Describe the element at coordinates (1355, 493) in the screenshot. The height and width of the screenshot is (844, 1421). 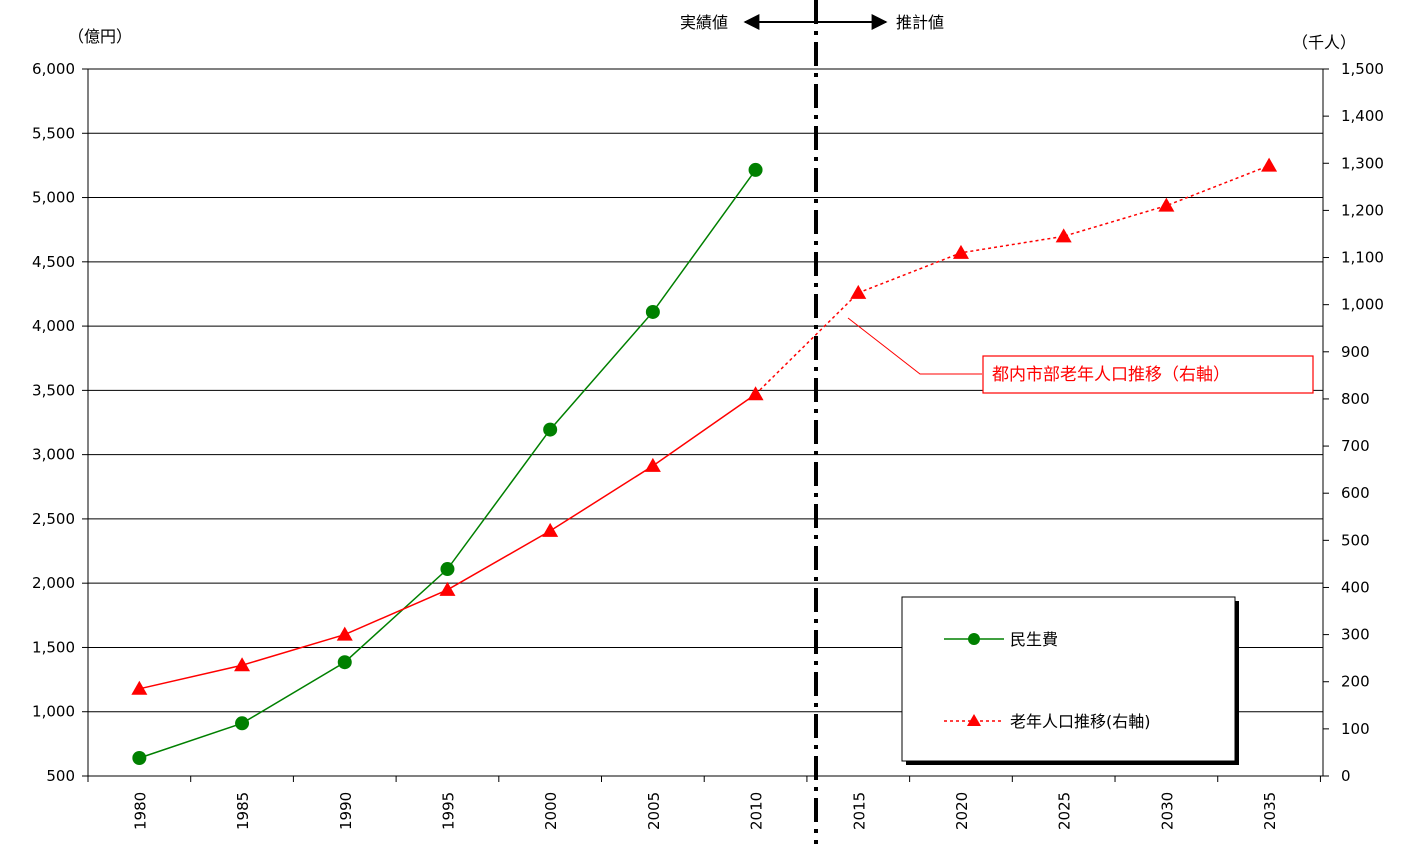
I see `right-tick-label: 600` at that location.